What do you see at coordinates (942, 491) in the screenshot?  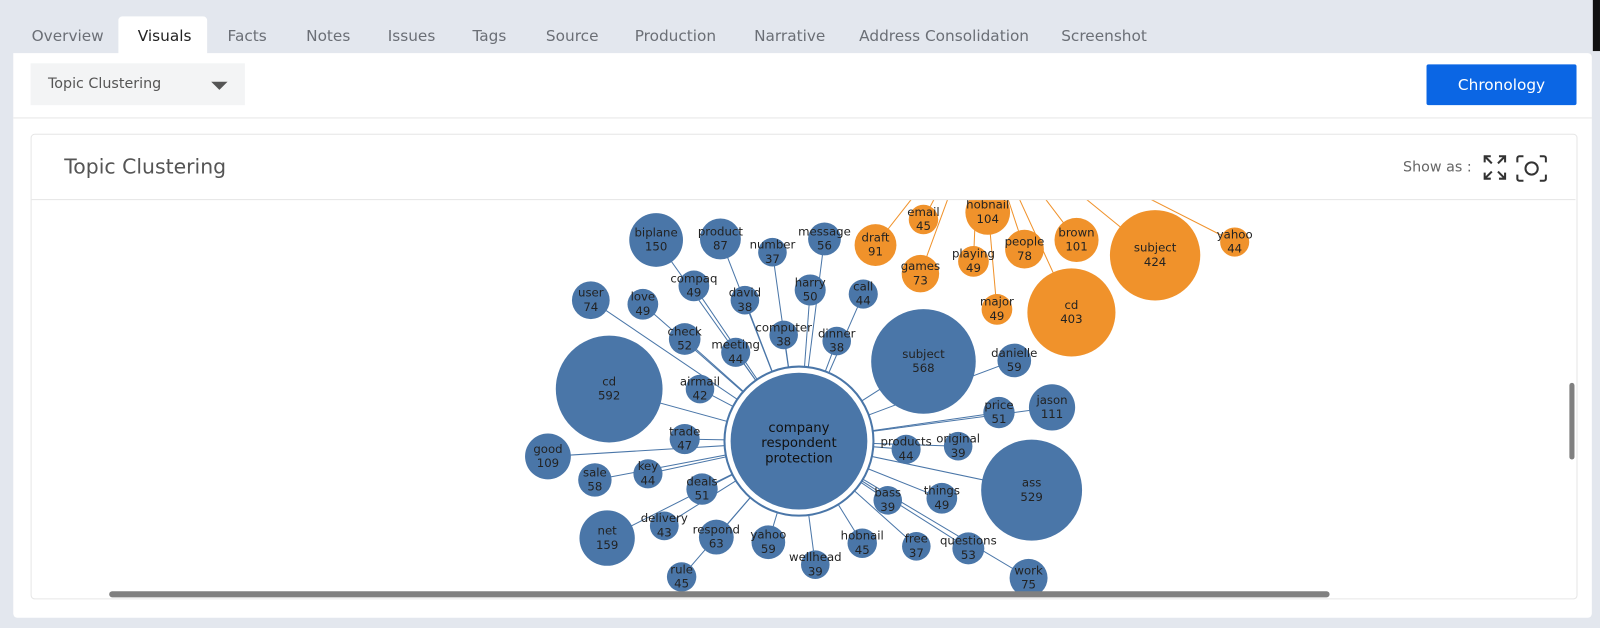 I see `node-label: things` at bounding box center [942, 491].